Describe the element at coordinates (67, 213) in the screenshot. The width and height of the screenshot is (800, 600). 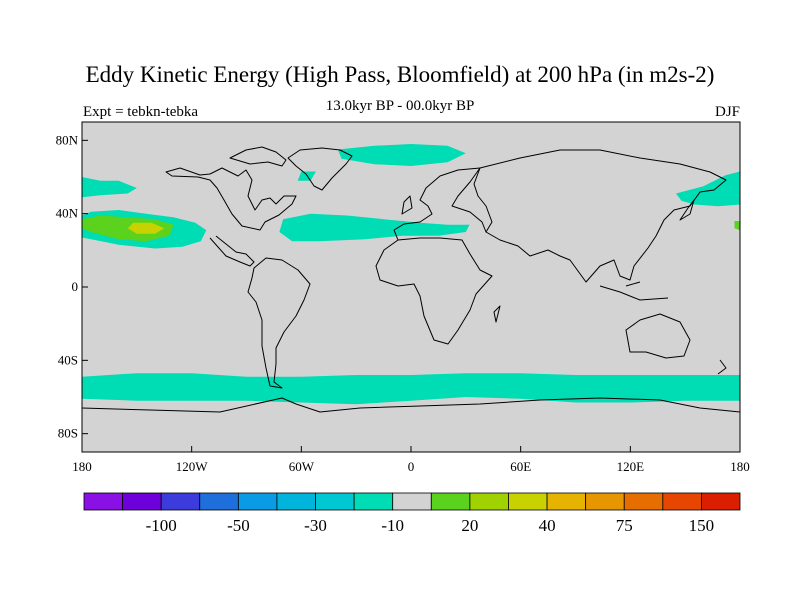
I see `lat-tick-label: 40N` at that location.